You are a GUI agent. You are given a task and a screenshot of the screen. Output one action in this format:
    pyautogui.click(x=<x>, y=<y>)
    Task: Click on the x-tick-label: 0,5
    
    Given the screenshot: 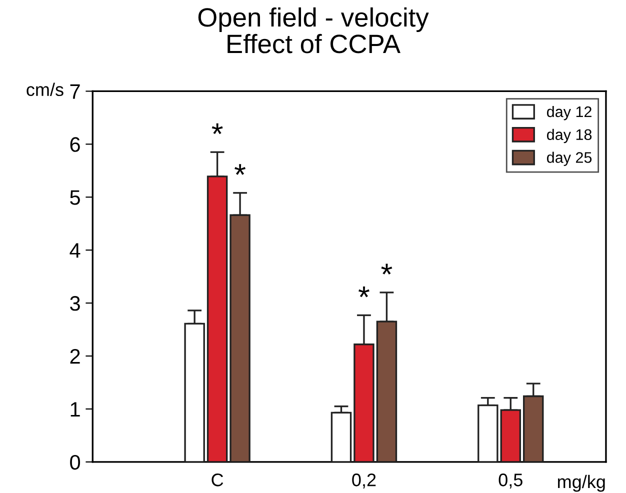 What is the action you would take?
    pyautogui.click(x=510, y=481)
    